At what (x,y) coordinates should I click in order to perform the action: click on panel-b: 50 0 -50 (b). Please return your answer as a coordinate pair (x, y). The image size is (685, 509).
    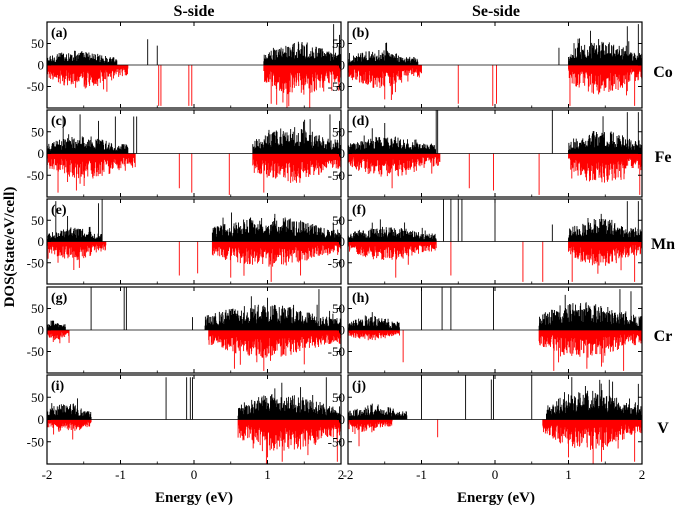
    Looking at the image, I should click on (485, 65).